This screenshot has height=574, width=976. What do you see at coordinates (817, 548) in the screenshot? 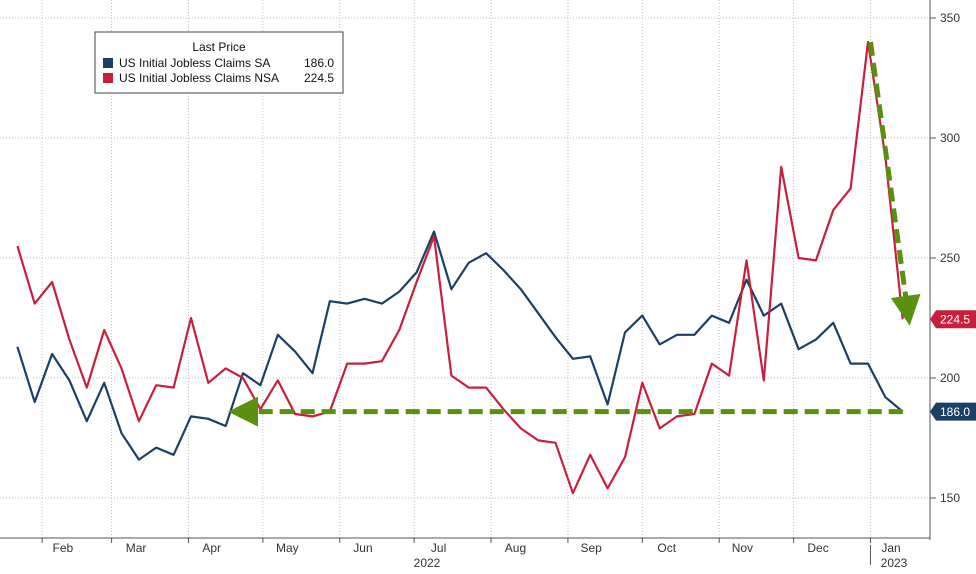
I see `x-tick-label: Dec` at bounding box center [817, 548].